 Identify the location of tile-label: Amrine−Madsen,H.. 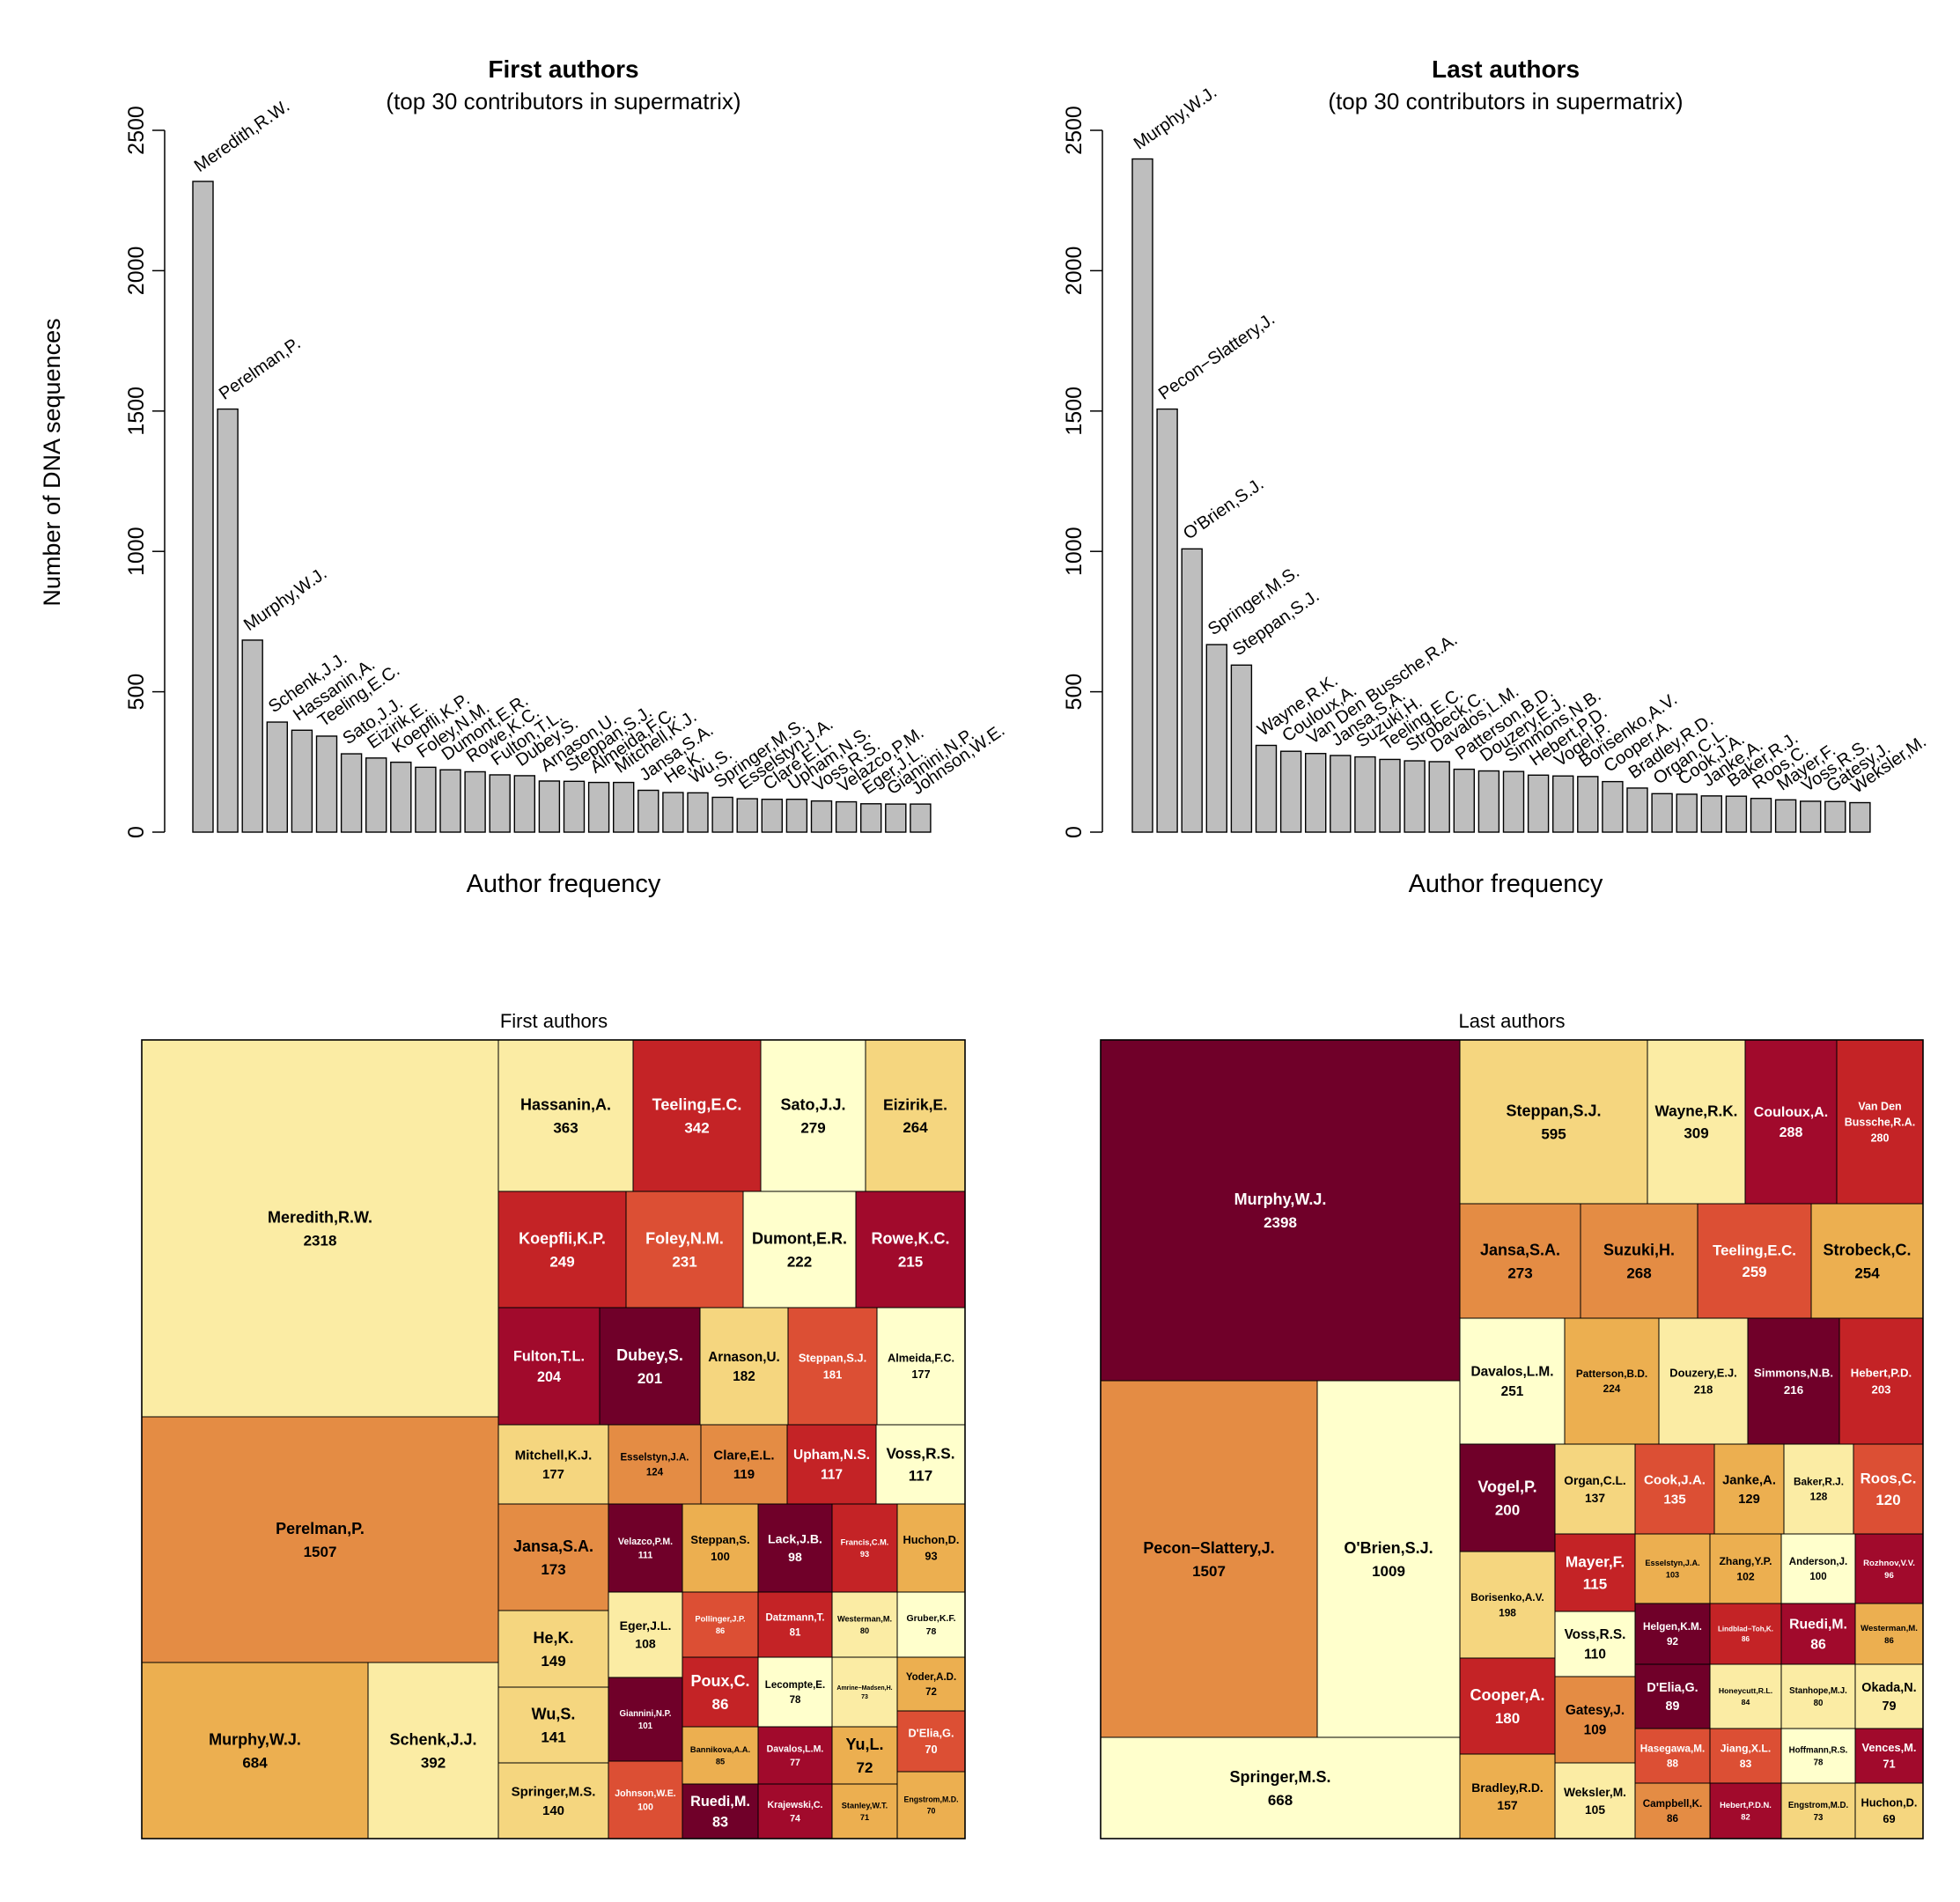
(864, 1688).